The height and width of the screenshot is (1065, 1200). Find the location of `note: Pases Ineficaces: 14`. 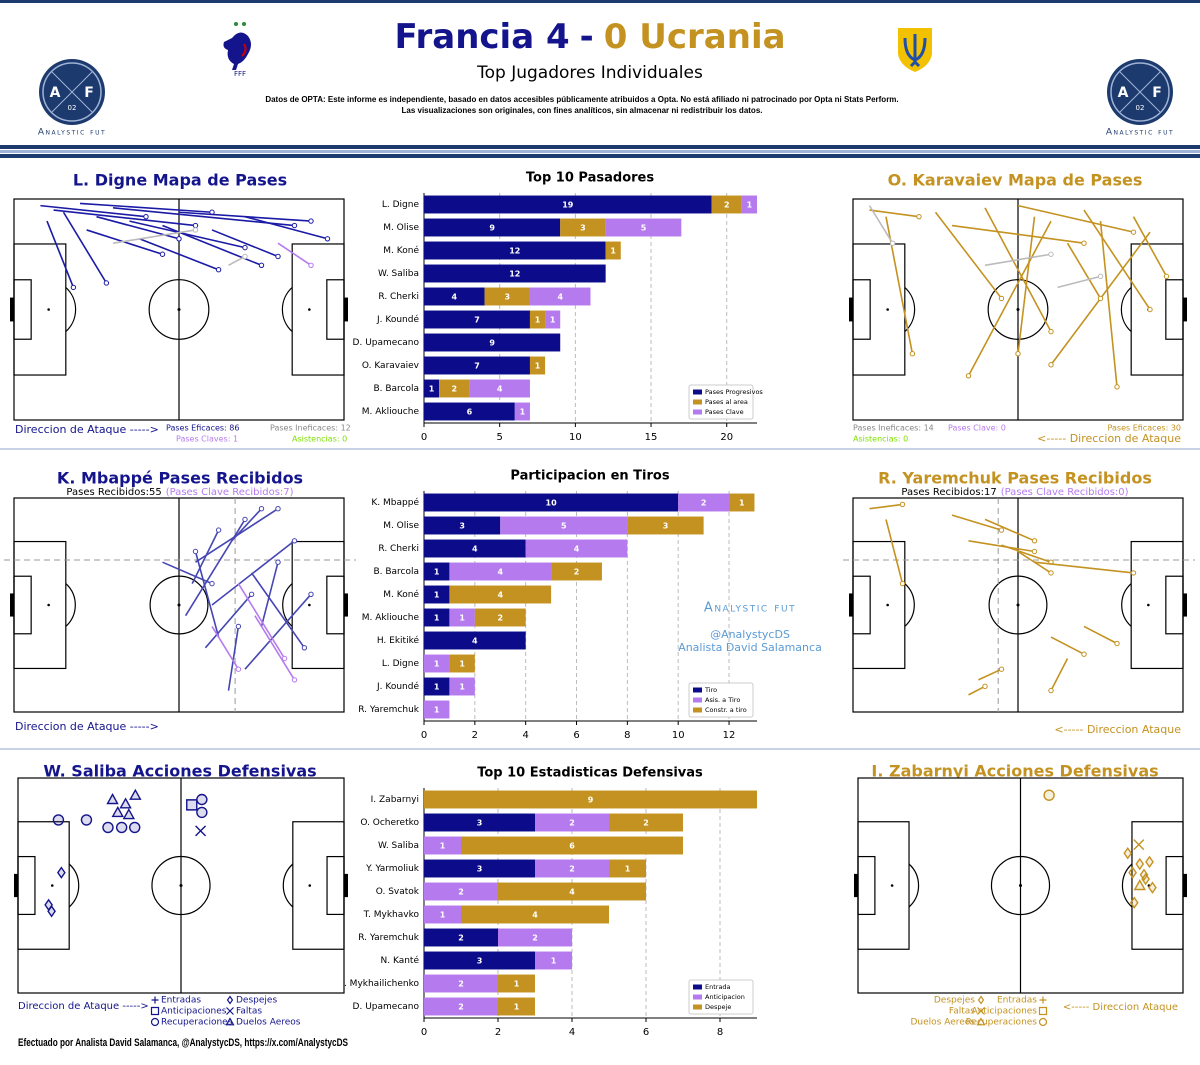

note: Pases Ineficaces: 14 is located at coordinates (893, 428).